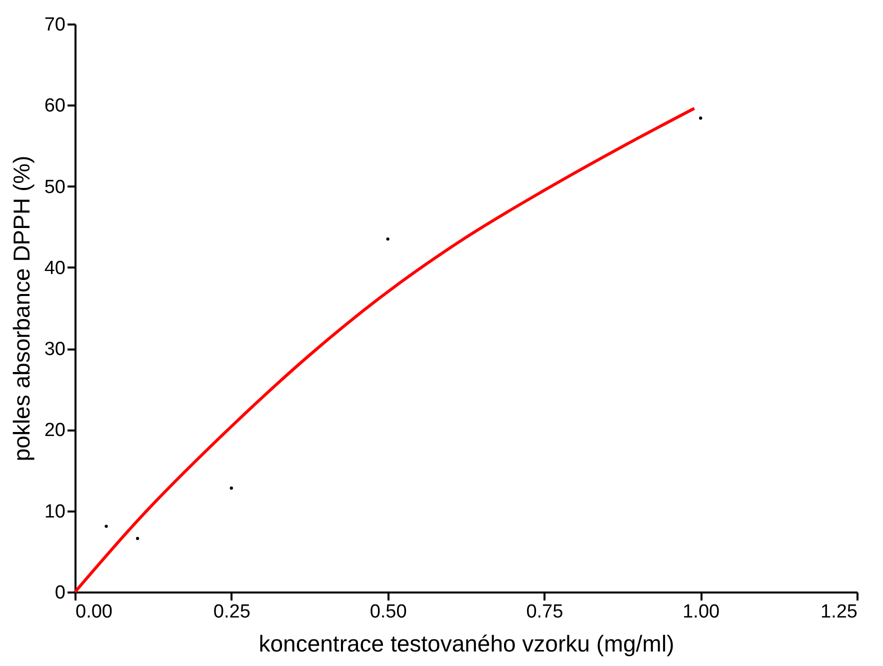  Describe the element at coordinates (466, 643) in the screenshot. I see `x-axis-title: koncentrace testovaného vzorku (mg/ml)` at that location.